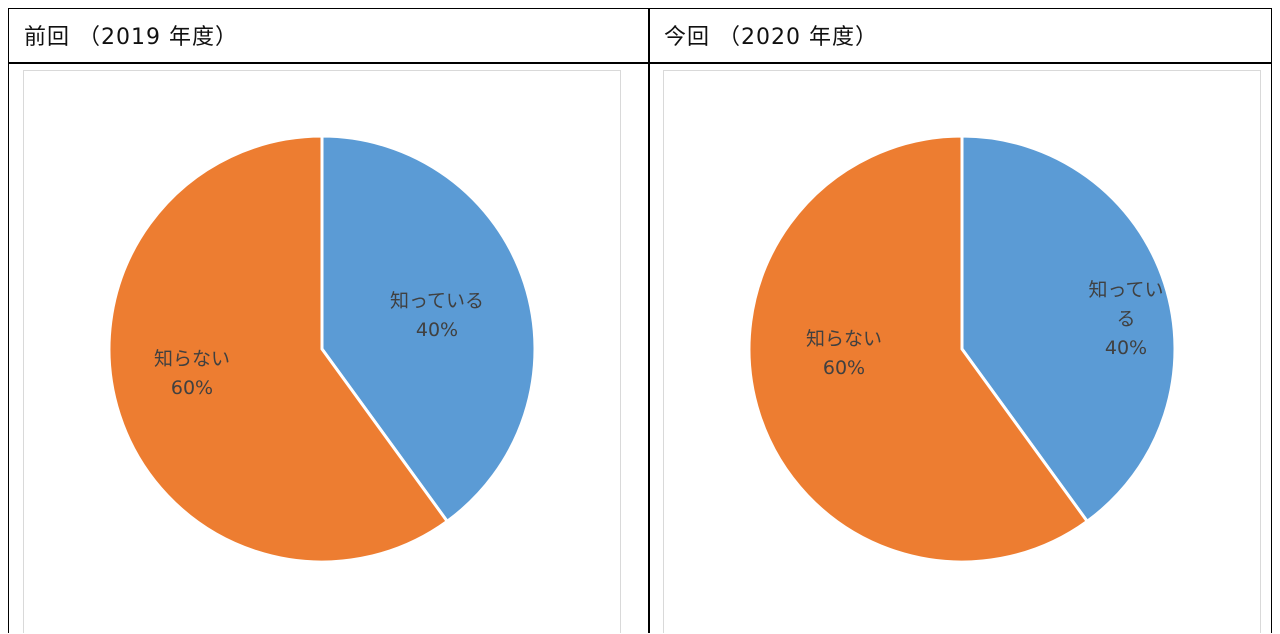 The image size is (1280, 634). What do you see at coordinates (640, 63) in the screenshot?
I see `table-divider-horizontal` at bounding box center [640, 63].